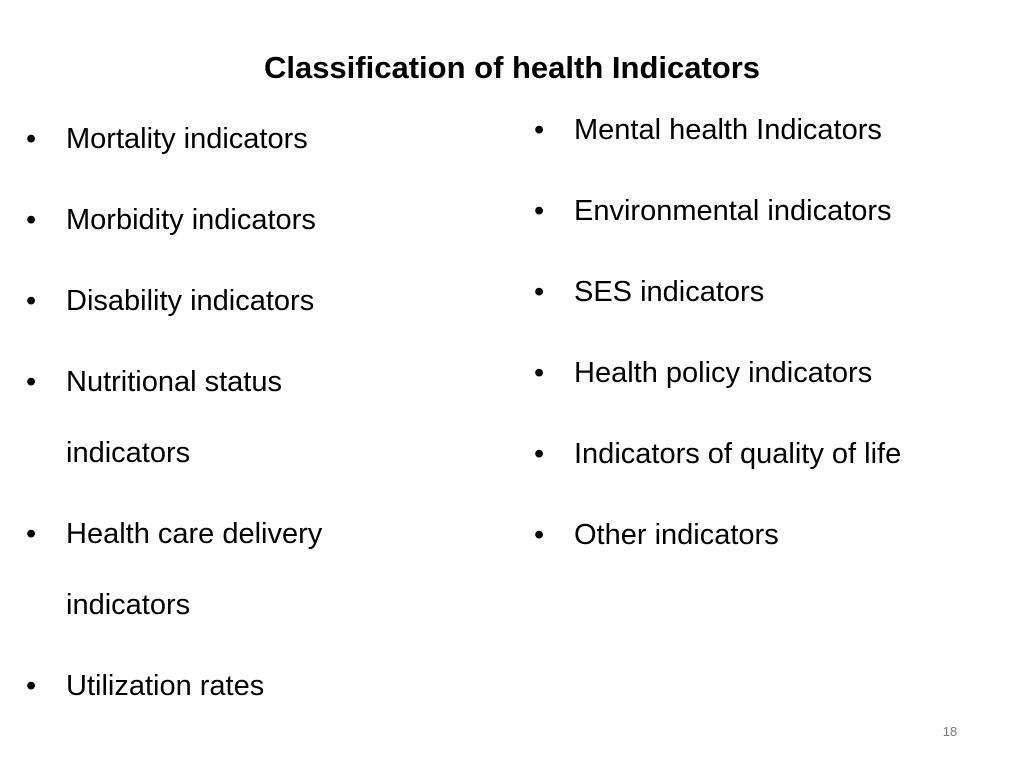  What do you see at coordinates (191, 220) in the screenshot?
I see `item-text: Morbidity indicators` at bounding box center [191, 220].